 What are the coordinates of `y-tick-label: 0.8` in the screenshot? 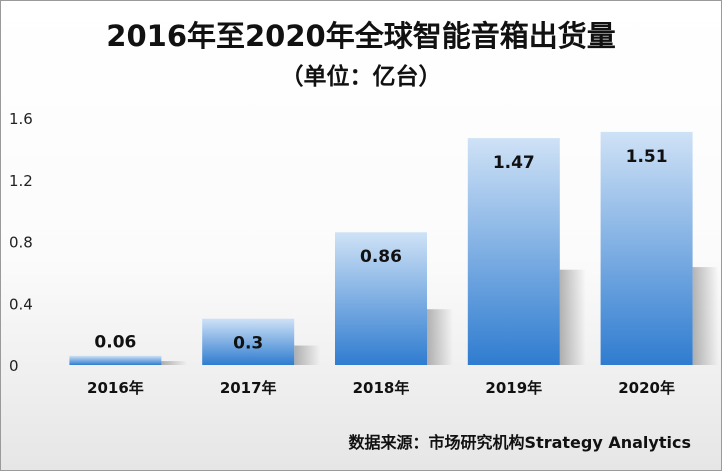 It's located at (21, 243).